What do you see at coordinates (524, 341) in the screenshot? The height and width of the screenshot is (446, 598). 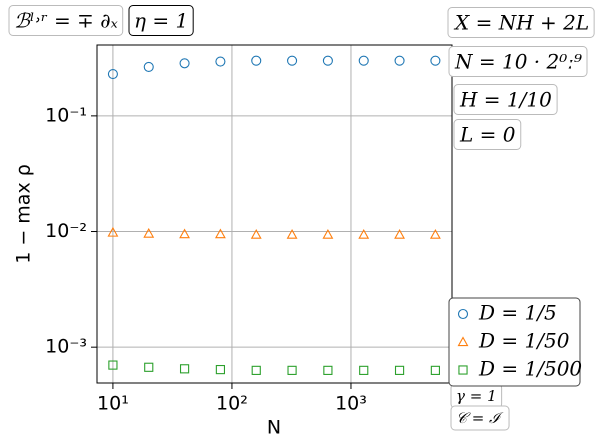 I see `legend-label: D = 1/50` at bounding box center [524, 341].